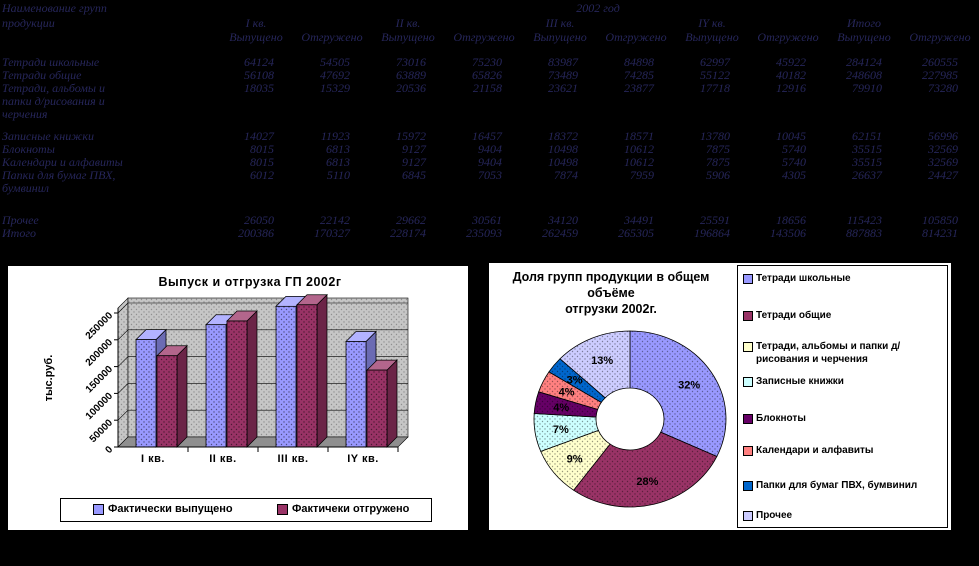 This screenshot has height=566, width=979. I want to click on table-cell-value: 22142, so click(335, 220).